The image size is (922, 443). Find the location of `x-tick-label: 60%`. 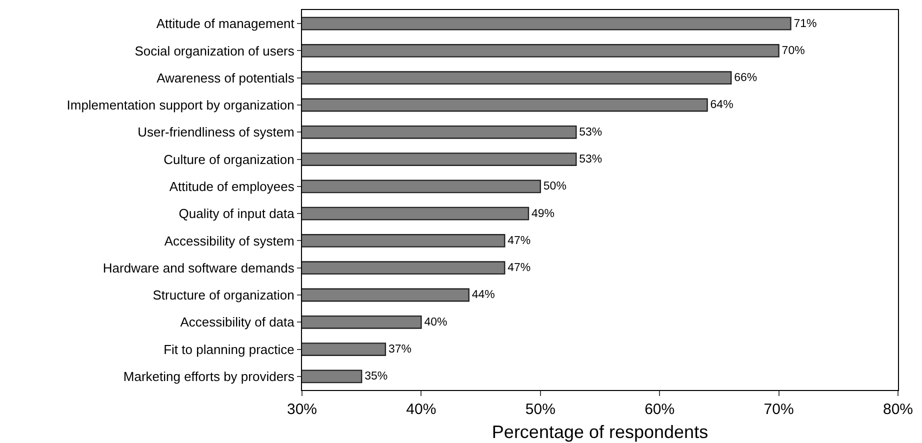

x-tick-label: 60% is located at coordinates (659, 409).